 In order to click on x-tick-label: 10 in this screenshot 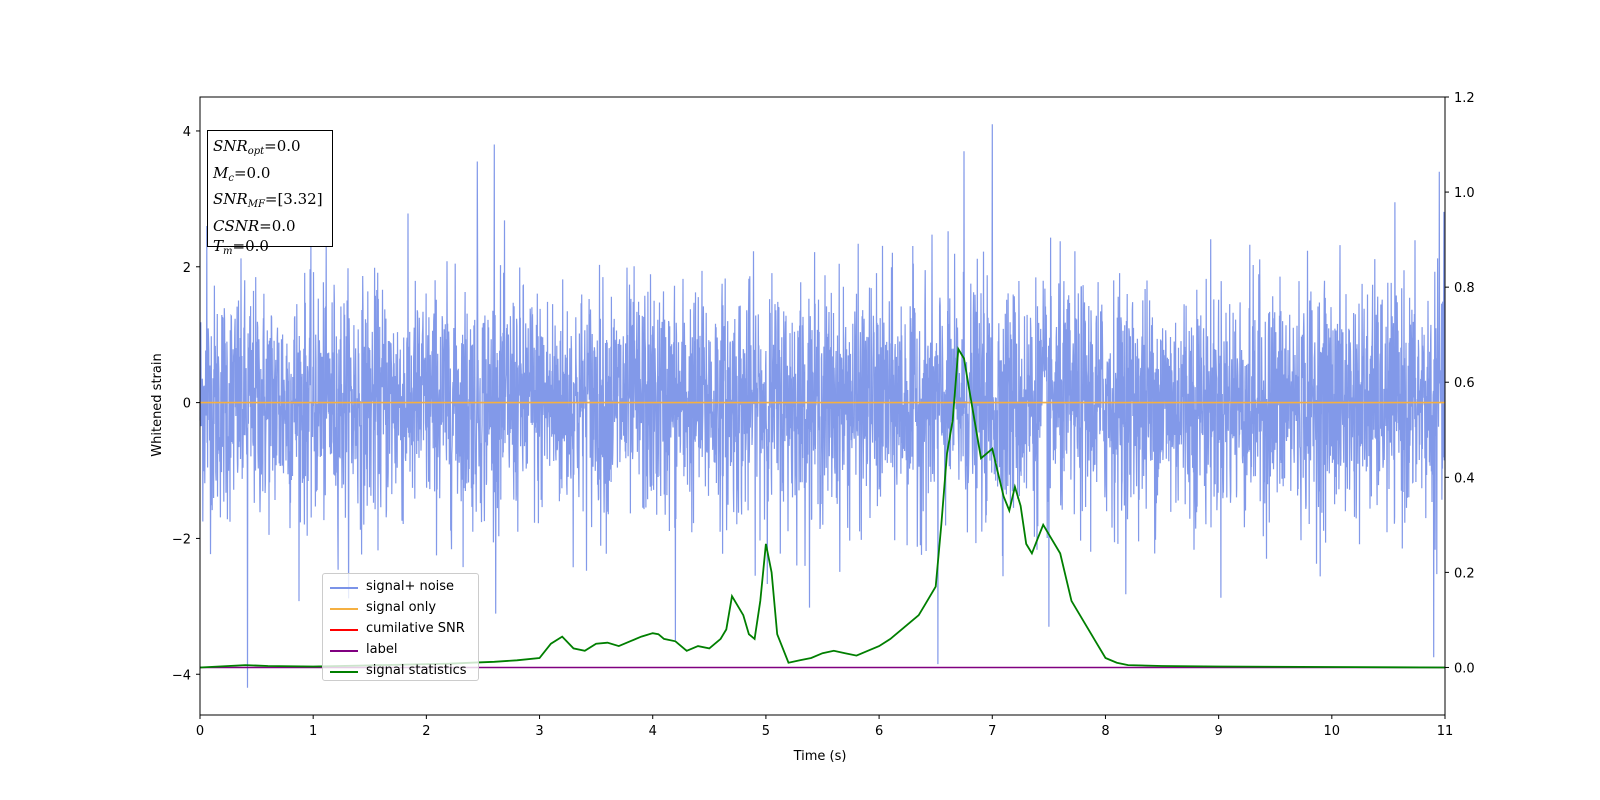, I will do `click(1332, 731)`.